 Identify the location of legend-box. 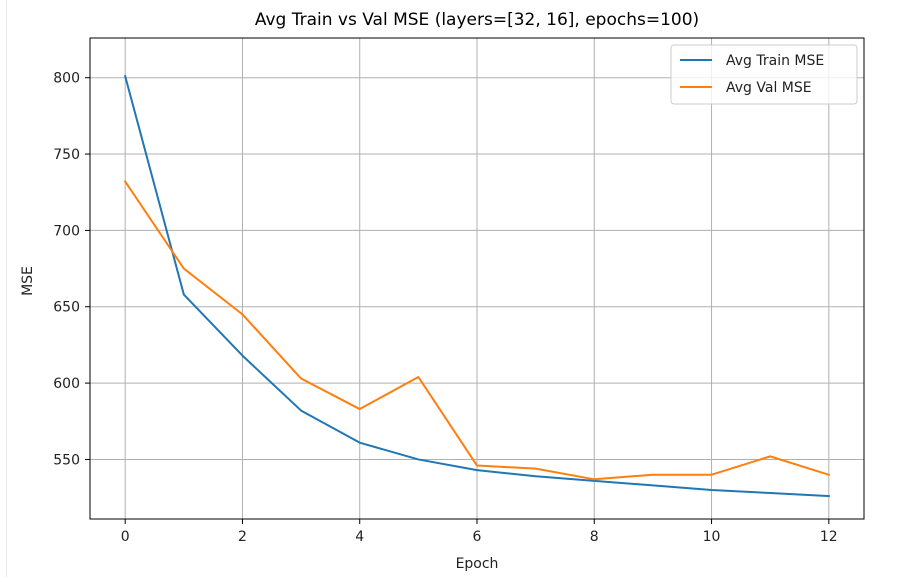
(764, 74).